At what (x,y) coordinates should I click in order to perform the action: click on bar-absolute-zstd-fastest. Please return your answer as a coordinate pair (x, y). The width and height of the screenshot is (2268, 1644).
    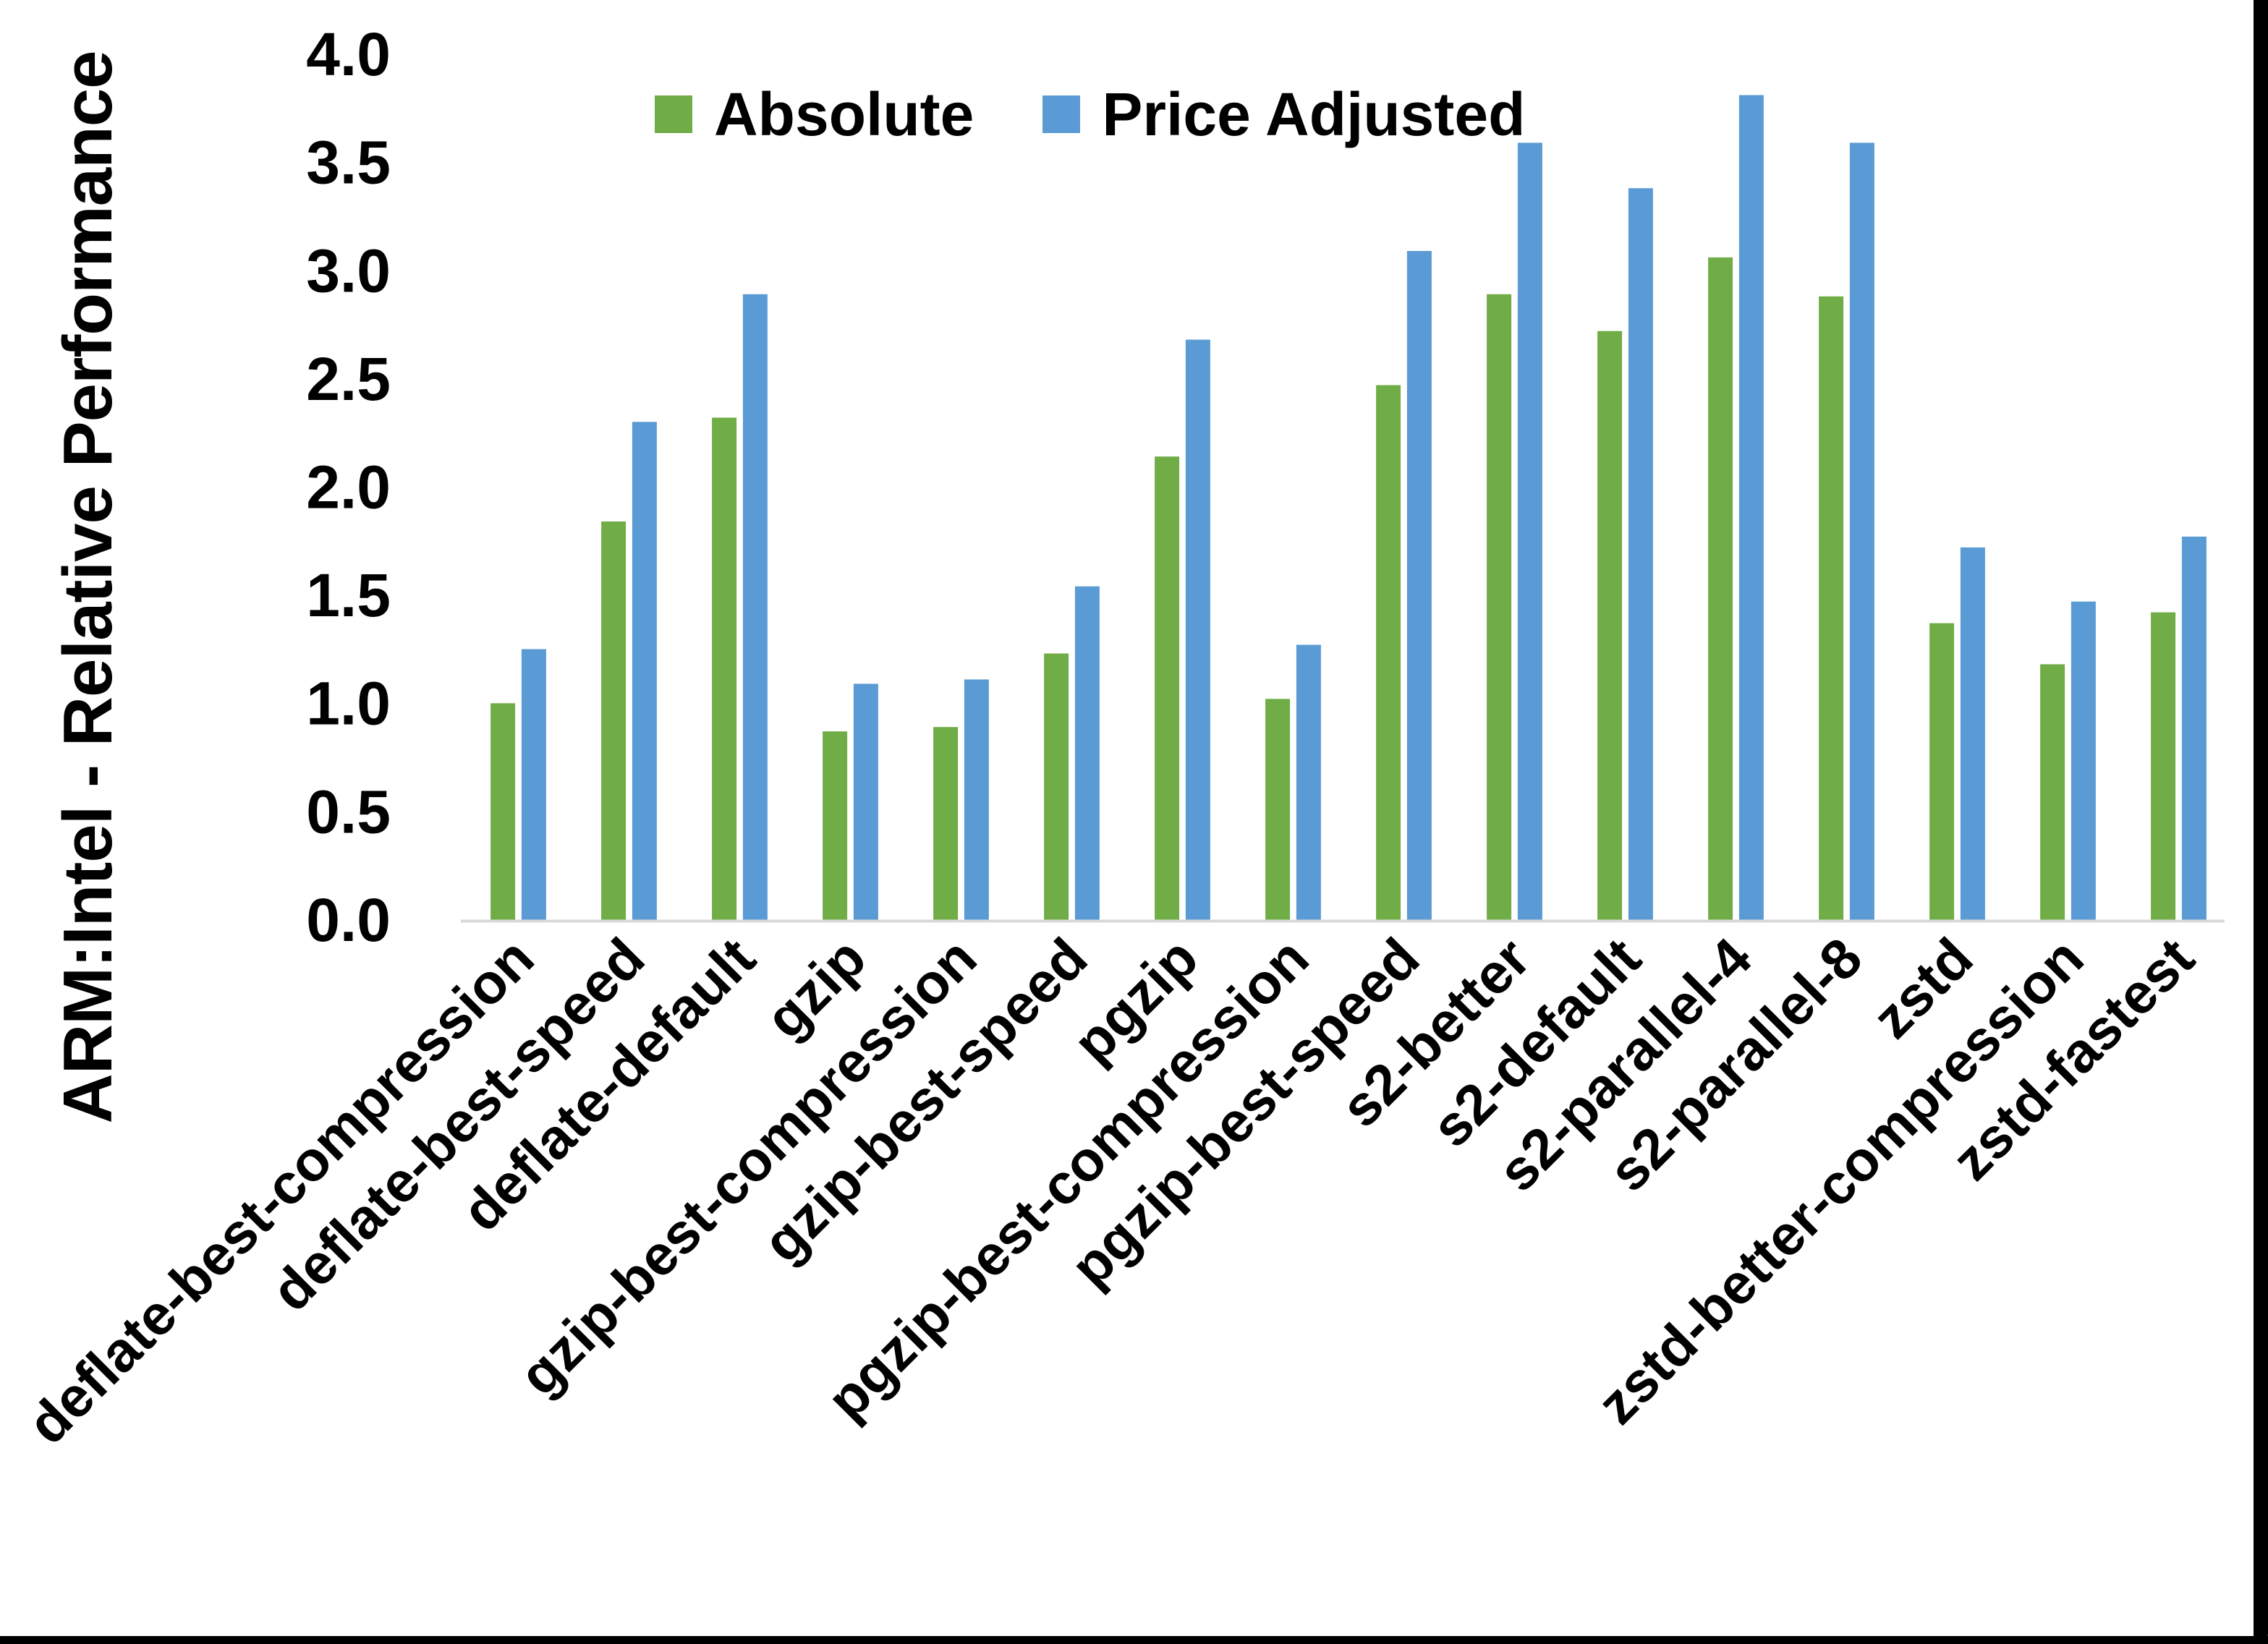
    Looking at the image, I should click on (2163, 766).